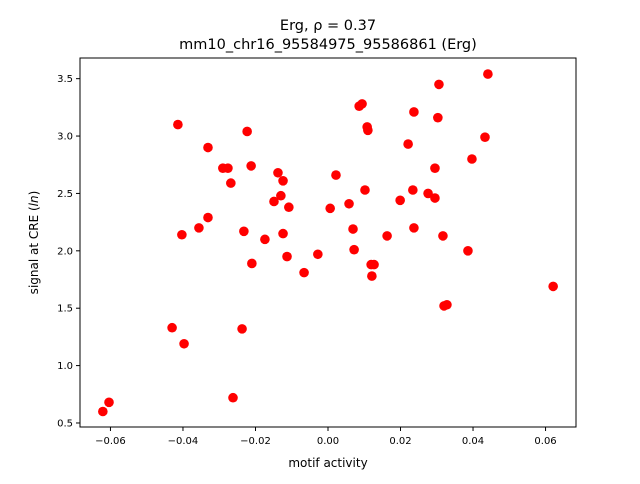  I want to click on x-tick-label: −0.02, so click(255, 441).